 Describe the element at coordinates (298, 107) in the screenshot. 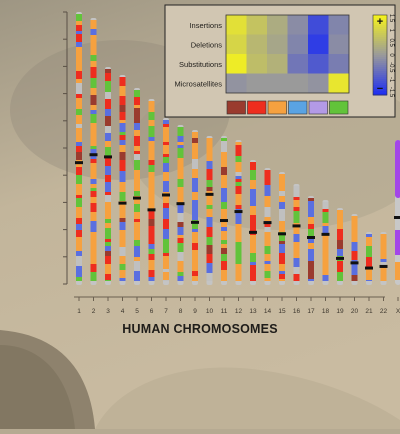

I see `category-box` at that location.